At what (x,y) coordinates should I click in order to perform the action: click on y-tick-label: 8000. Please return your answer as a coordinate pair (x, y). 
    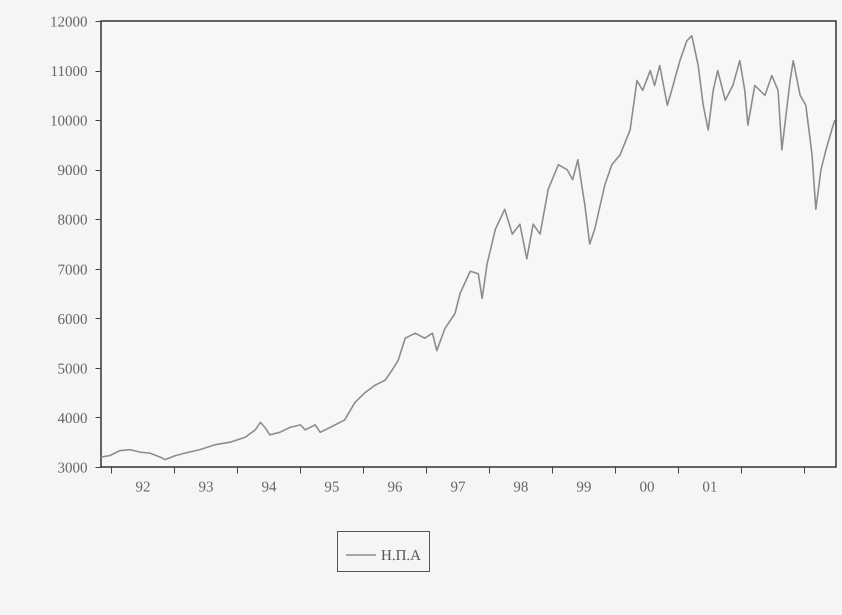
    Looking at the image, I should click on (73, 220).